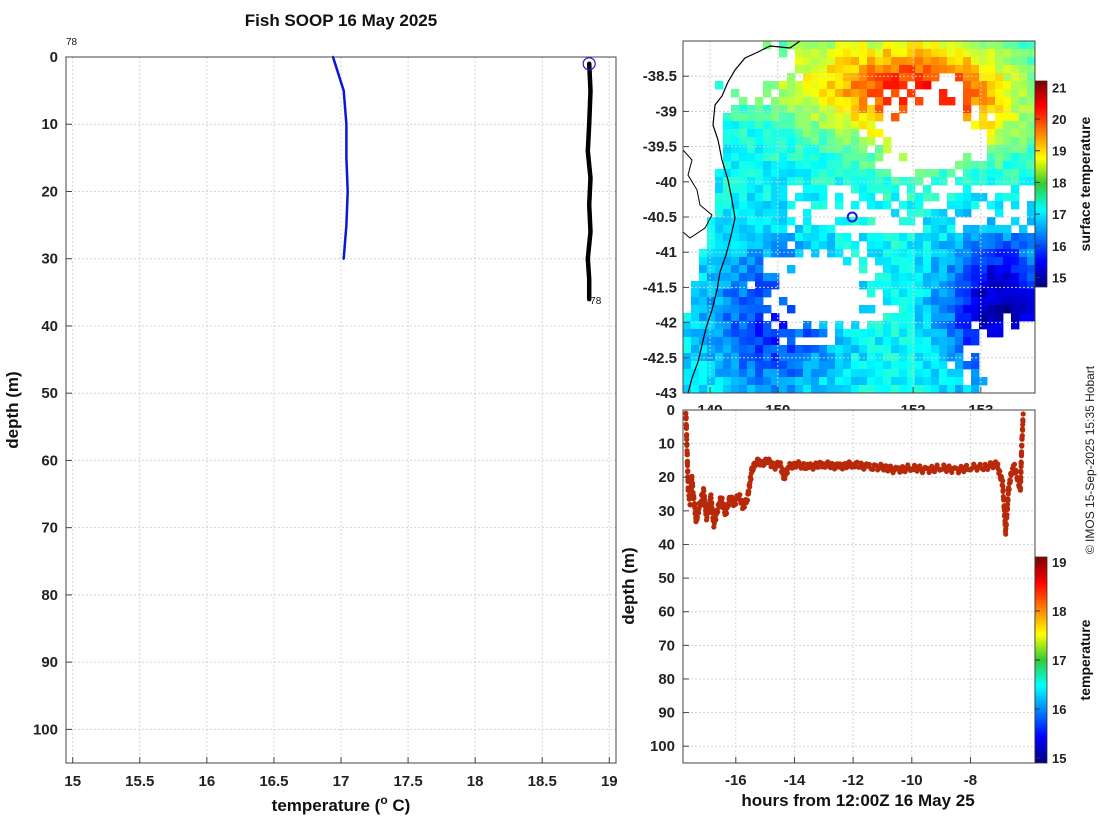 Image resolution: width=1100 pixels, height=820 pixels. I want to click on temperature-colorbar-tick-label: 17, so click(1059, 660).